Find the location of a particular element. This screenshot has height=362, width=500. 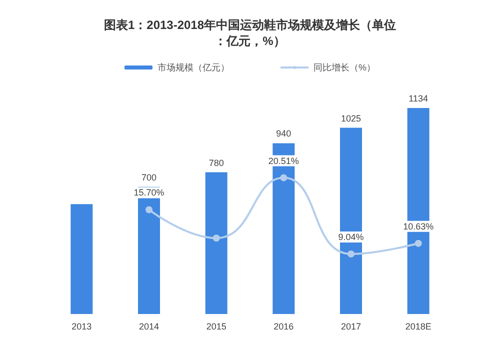

data-label: 1134 is located at coordinates (418, 98).